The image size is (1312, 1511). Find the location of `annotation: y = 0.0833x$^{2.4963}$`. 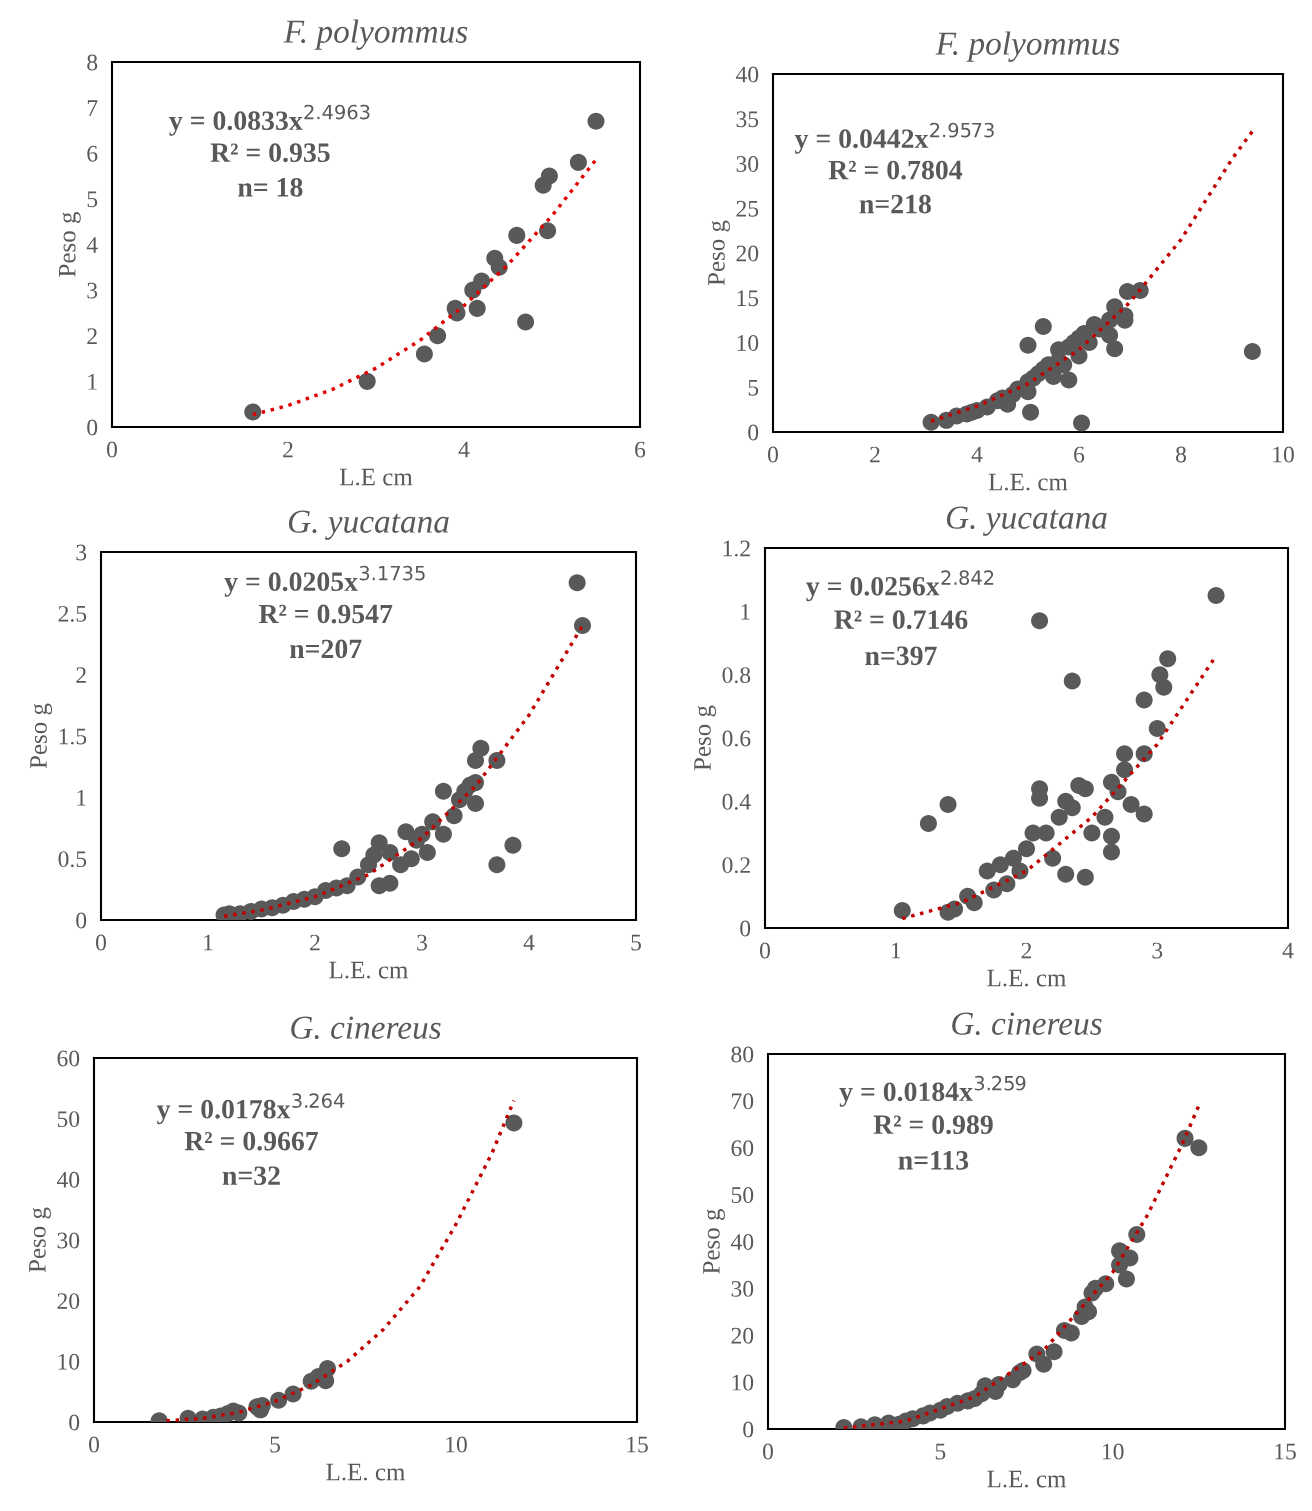

annotation: y = 0.0833x$^{2.4963}$ is located at coordinates (269, 120).